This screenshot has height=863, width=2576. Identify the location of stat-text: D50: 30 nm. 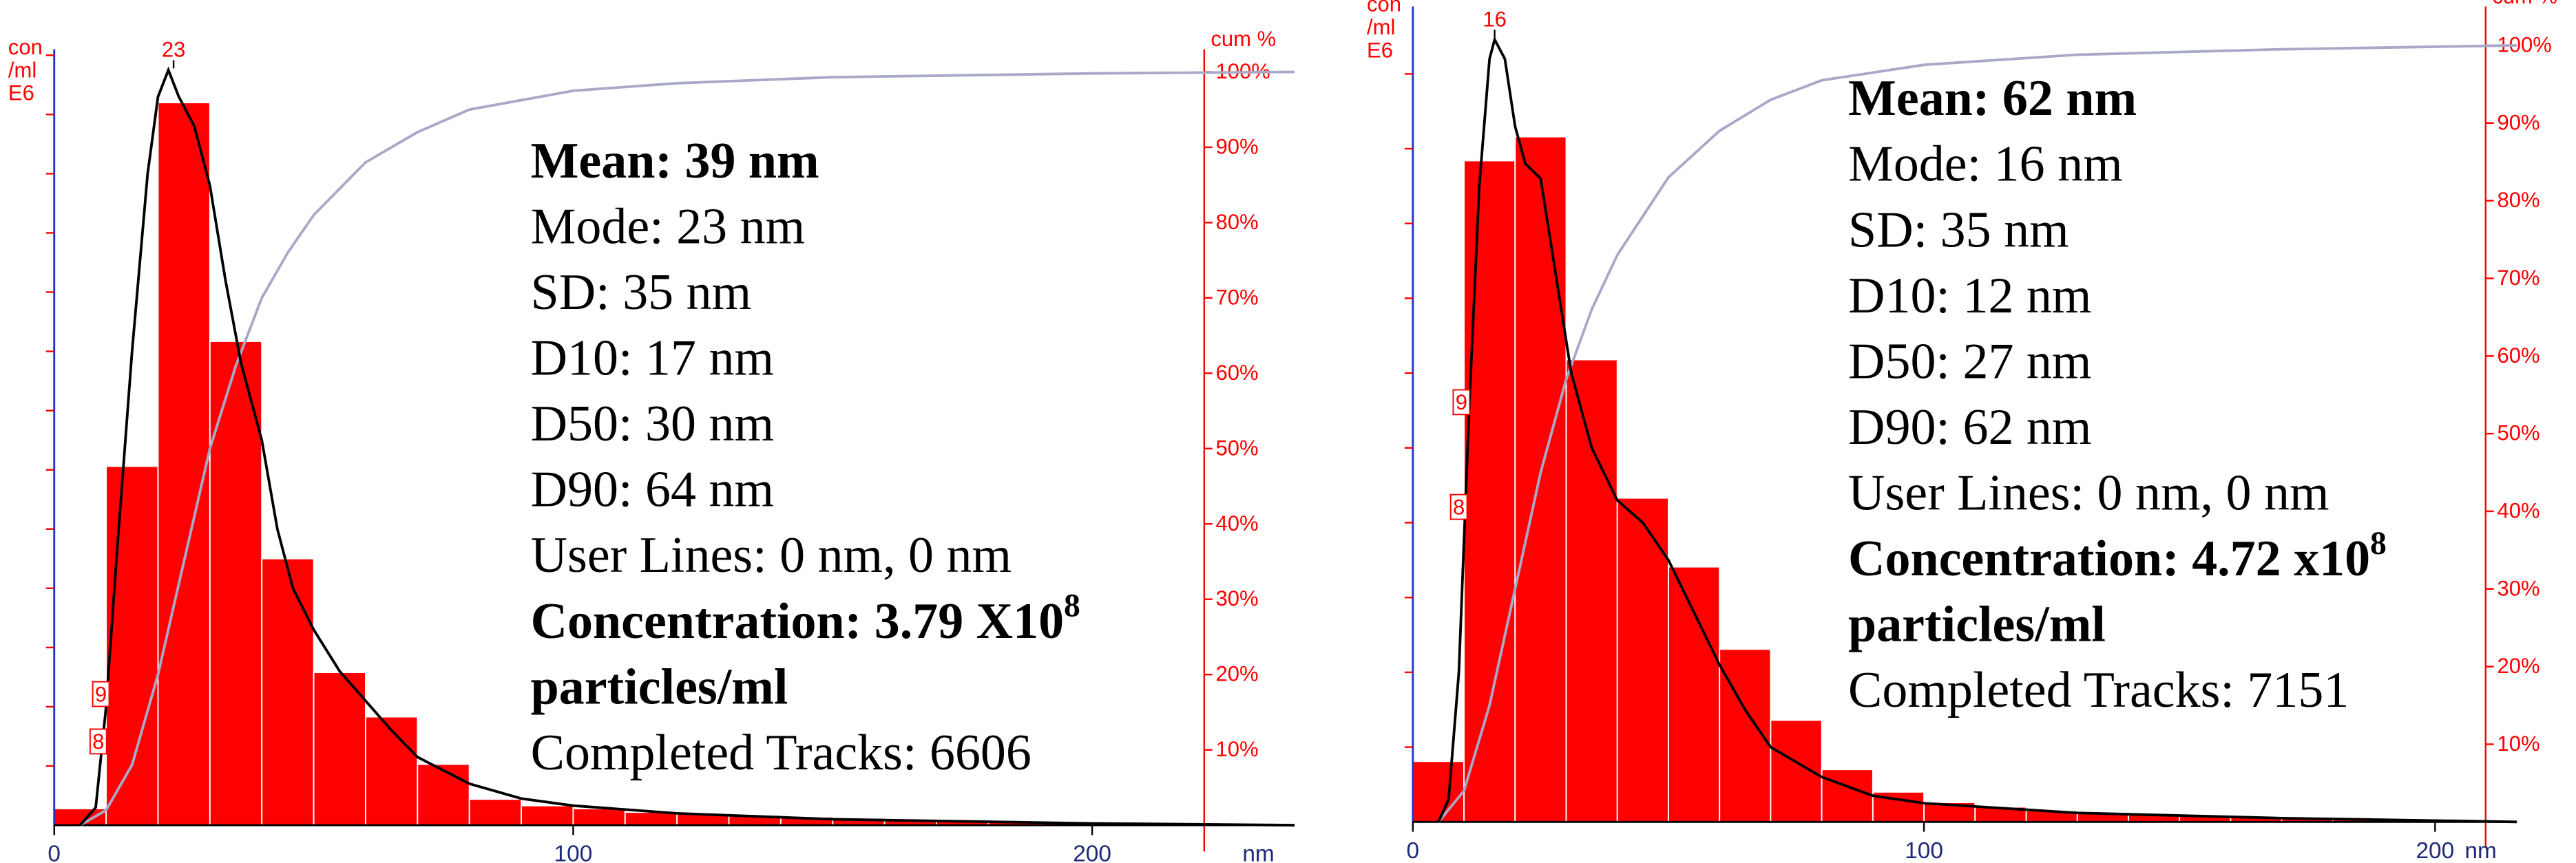
(652, 424).